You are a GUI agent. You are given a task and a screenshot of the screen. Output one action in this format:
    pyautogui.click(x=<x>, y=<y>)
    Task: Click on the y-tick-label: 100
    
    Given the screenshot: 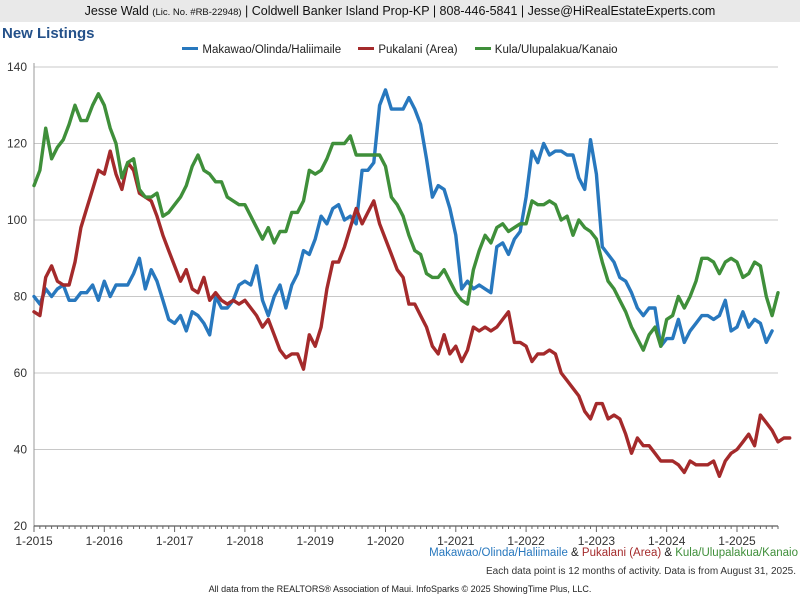 What is the action you would take?
    pyautogui.click(x=17, y=220)
    